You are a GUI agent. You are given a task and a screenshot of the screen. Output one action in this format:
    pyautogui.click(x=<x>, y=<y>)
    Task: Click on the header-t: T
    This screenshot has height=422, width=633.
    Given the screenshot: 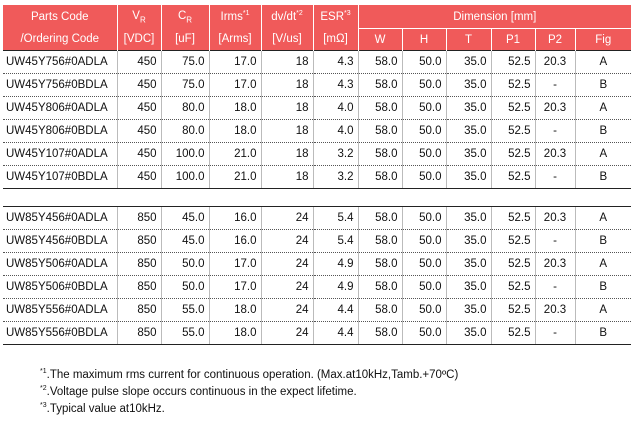 What is the action you would take?
    pyautogui.click(x=469, y=39)
    